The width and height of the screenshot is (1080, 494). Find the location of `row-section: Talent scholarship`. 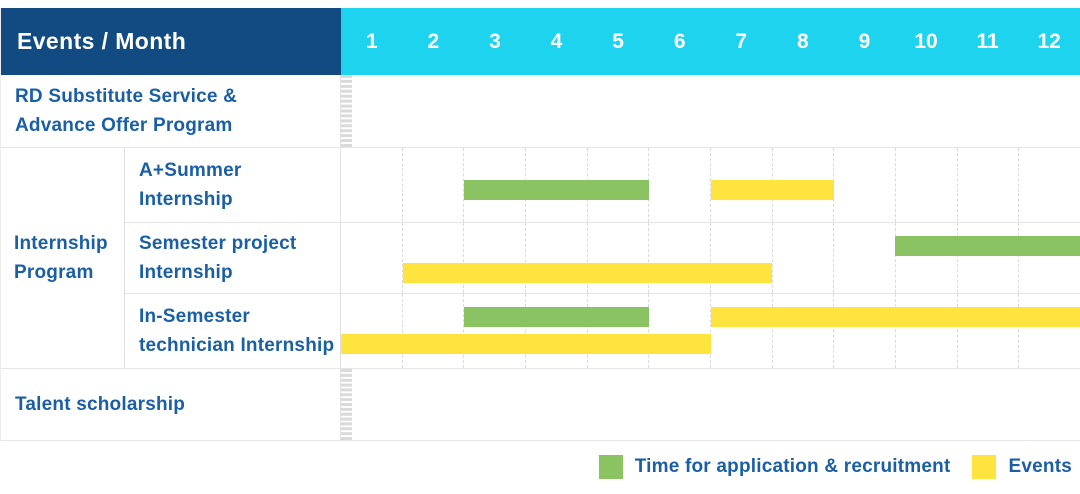

row-section: Talent scholarship is located at coordinates (540, 405).